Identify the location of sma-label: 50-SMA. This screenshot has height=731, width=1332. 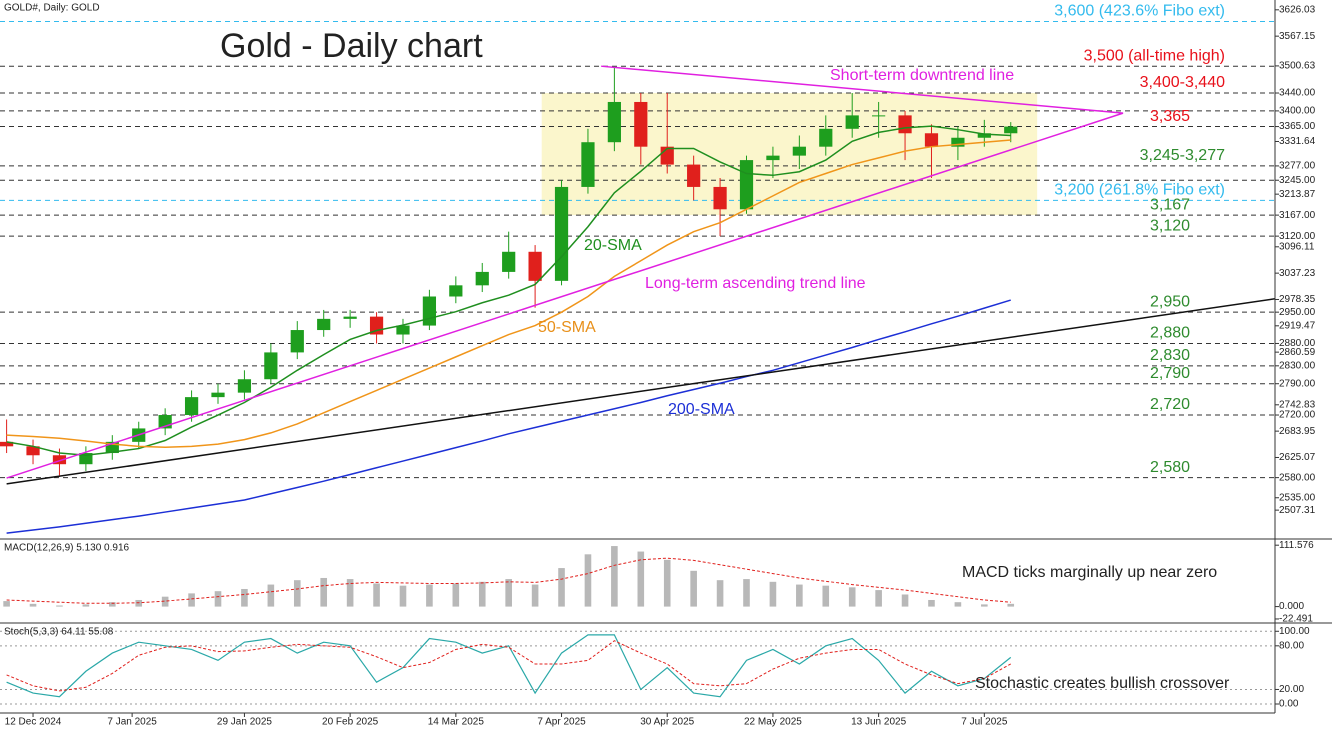
(567, 327).